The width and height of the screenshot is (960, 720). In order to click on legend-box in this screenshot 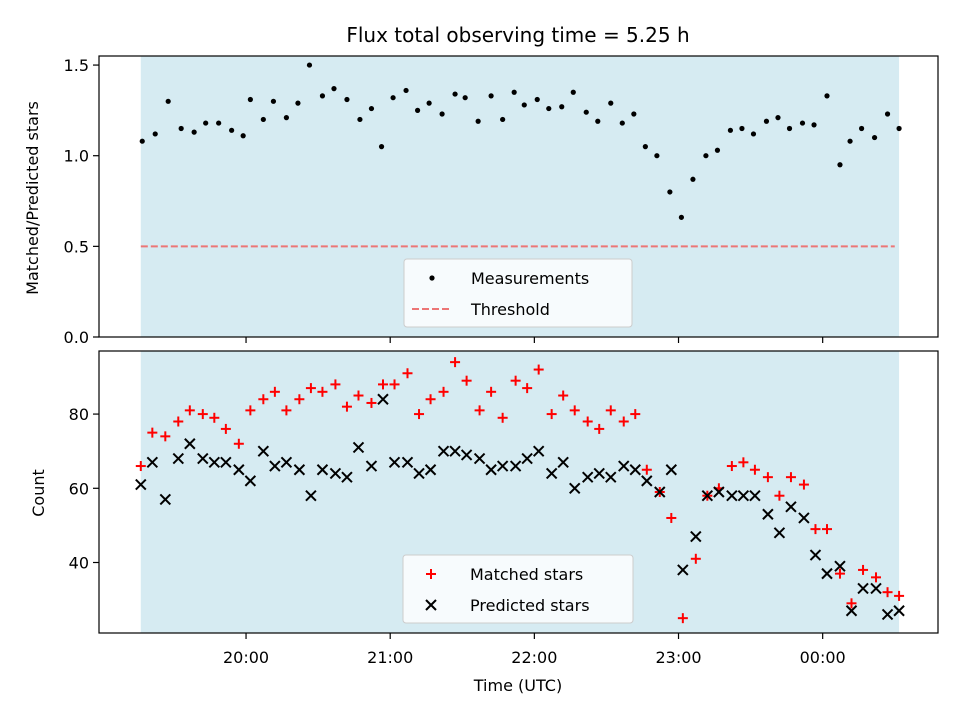, I will do `click(518, 293)`.